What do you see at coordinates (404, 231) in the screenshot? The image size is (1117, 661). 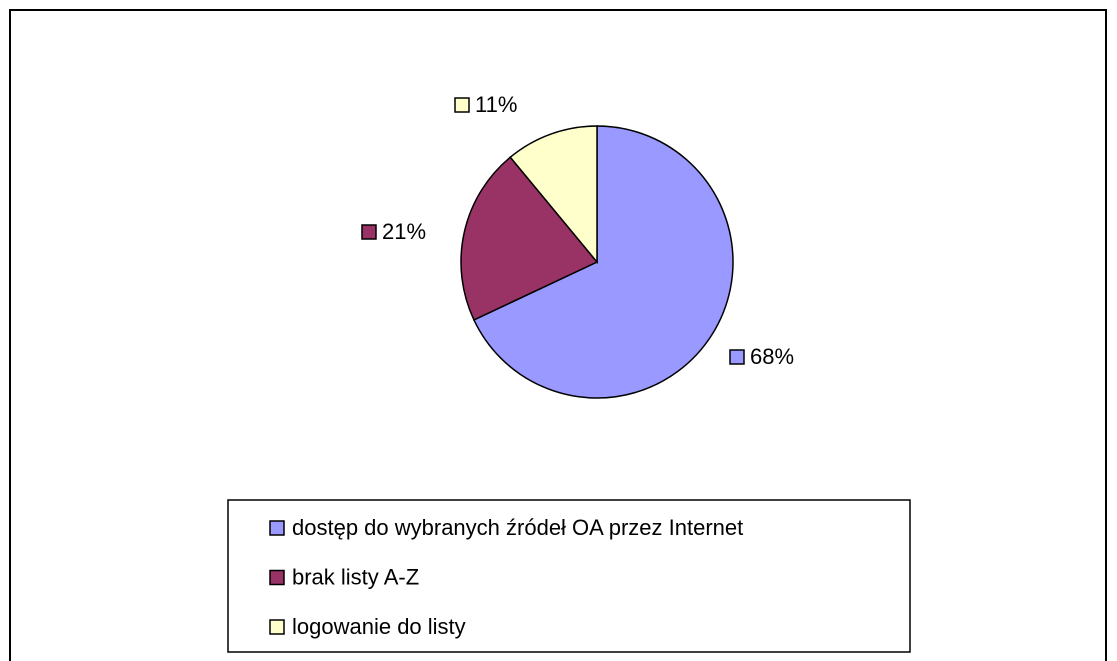 I see `data-label: 21%` at bounding box center [404, 231].